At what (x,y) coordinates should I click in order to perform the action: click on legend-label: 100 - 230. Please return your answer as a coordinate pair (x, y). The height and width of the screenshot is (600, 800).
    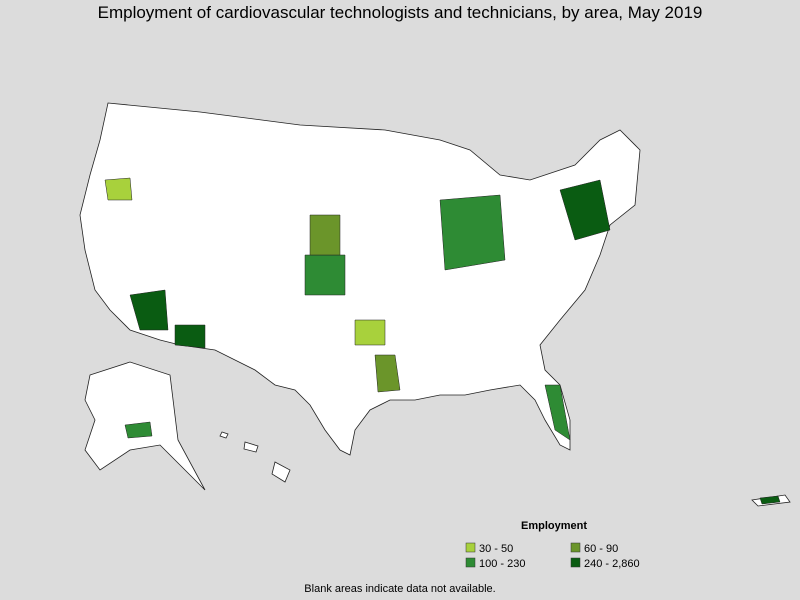
    Looking at the image, I should click on (502, 564).